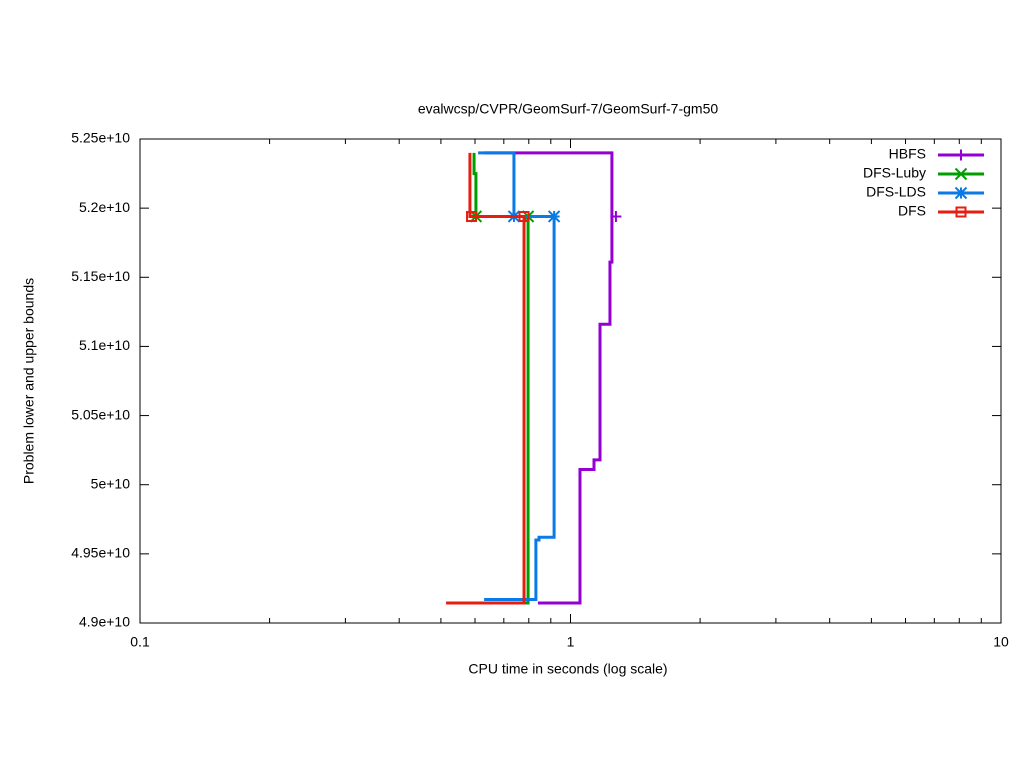 The image size is (1024, 768). I want to click on y-tick-label: 4.95e+10, so click(100, 553).